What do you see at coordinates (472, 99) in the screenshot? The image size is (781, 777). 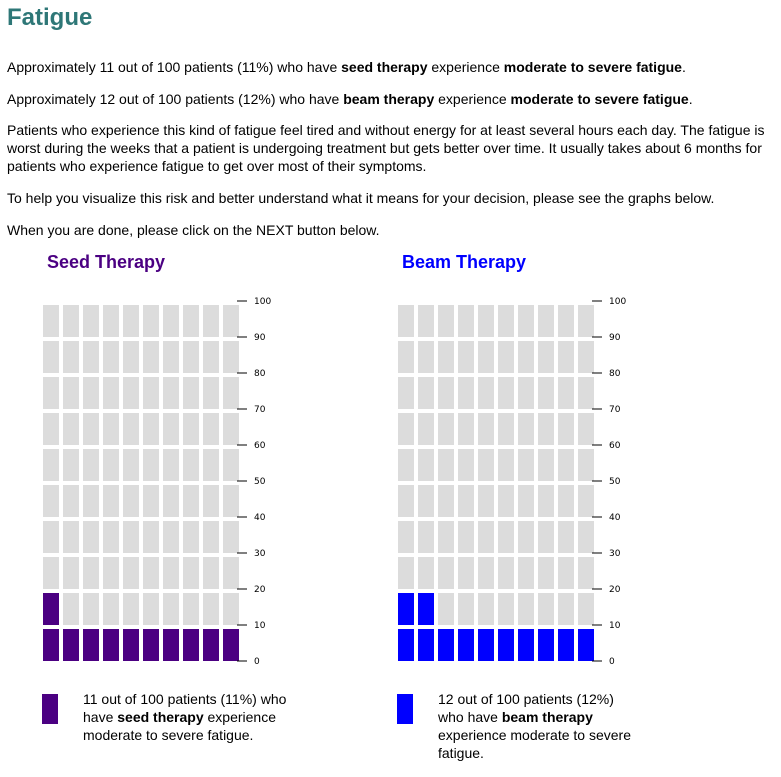 I see `intro-text: experience` at bounding box center [472, 99].